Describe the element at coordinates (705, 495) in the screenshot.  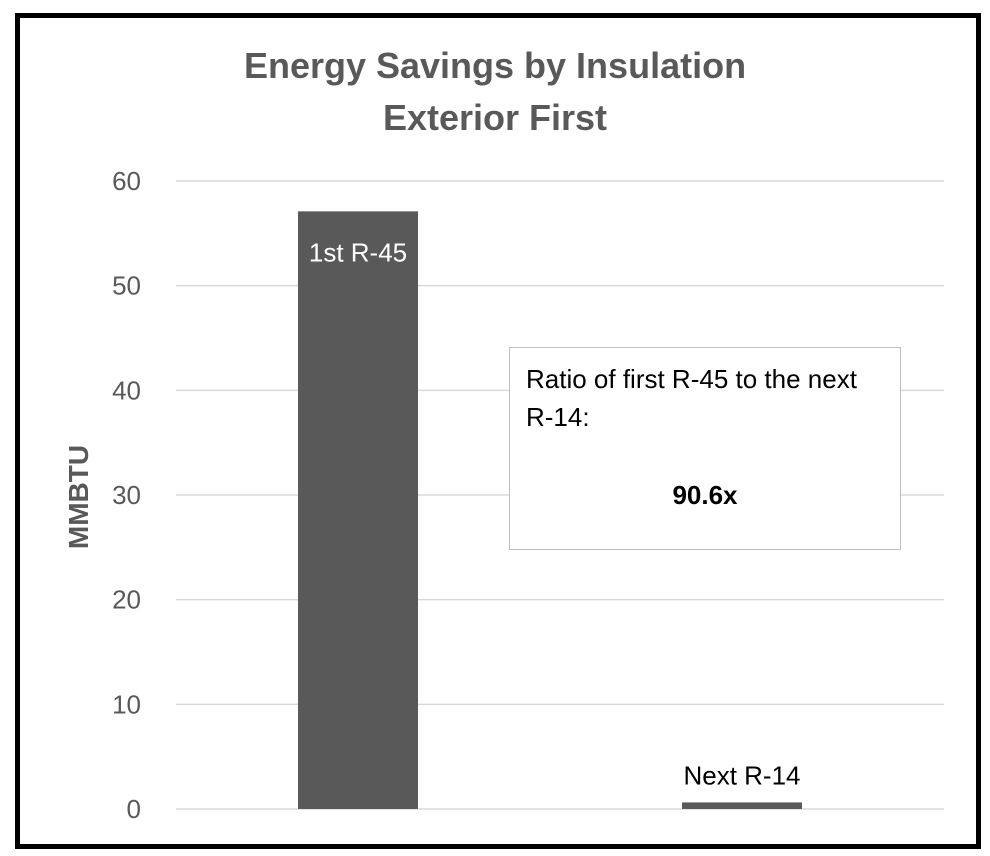
I see `ratio-annotation-value: 90.6x` at that location.